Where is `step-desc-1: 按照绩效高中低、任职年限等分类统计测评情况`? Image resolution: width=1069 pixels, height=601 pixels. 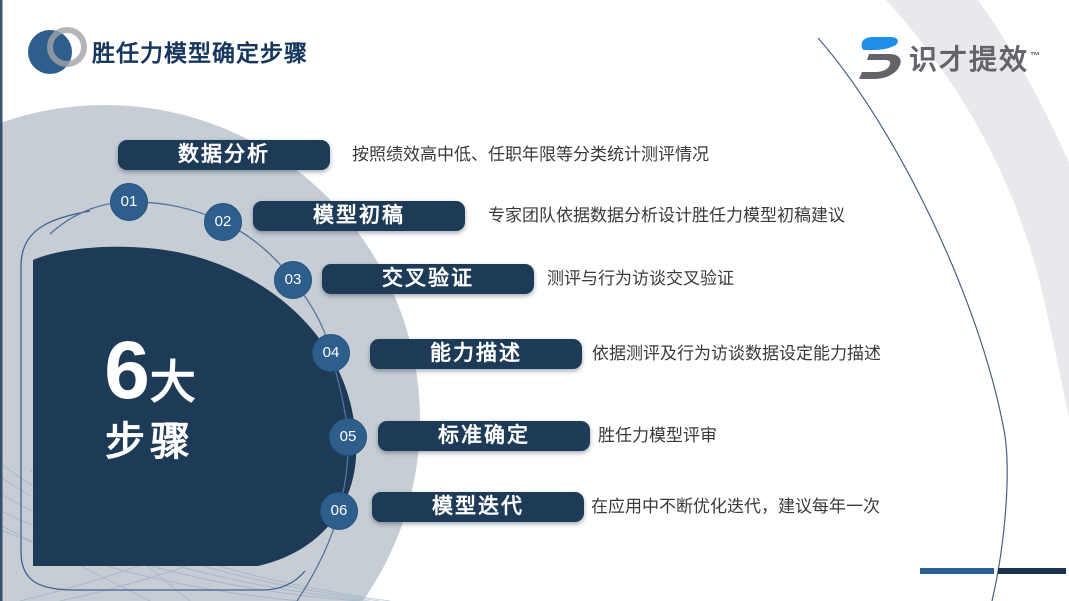
step-desc-1: 按照绩效高中低、任职年限等分类统计测评情况 is located at coordinates (530, 154).